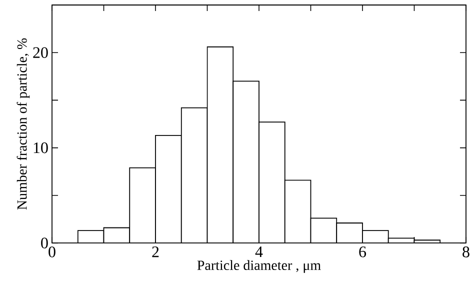  What do you see at coordinates (40, 52) in the screenshot?
I see `y-tick-label: 20` at bounding box center [40, 52].